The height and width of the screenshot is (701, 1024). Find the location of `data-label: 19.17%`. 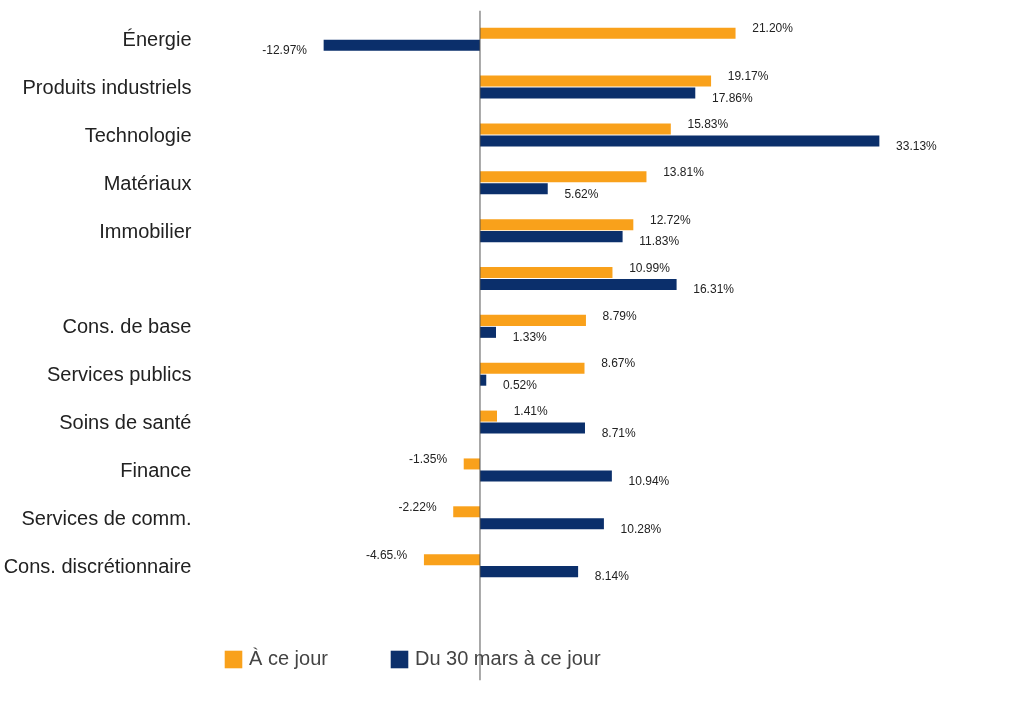

data-label: 19.17% is located at coordinates (748, 76).